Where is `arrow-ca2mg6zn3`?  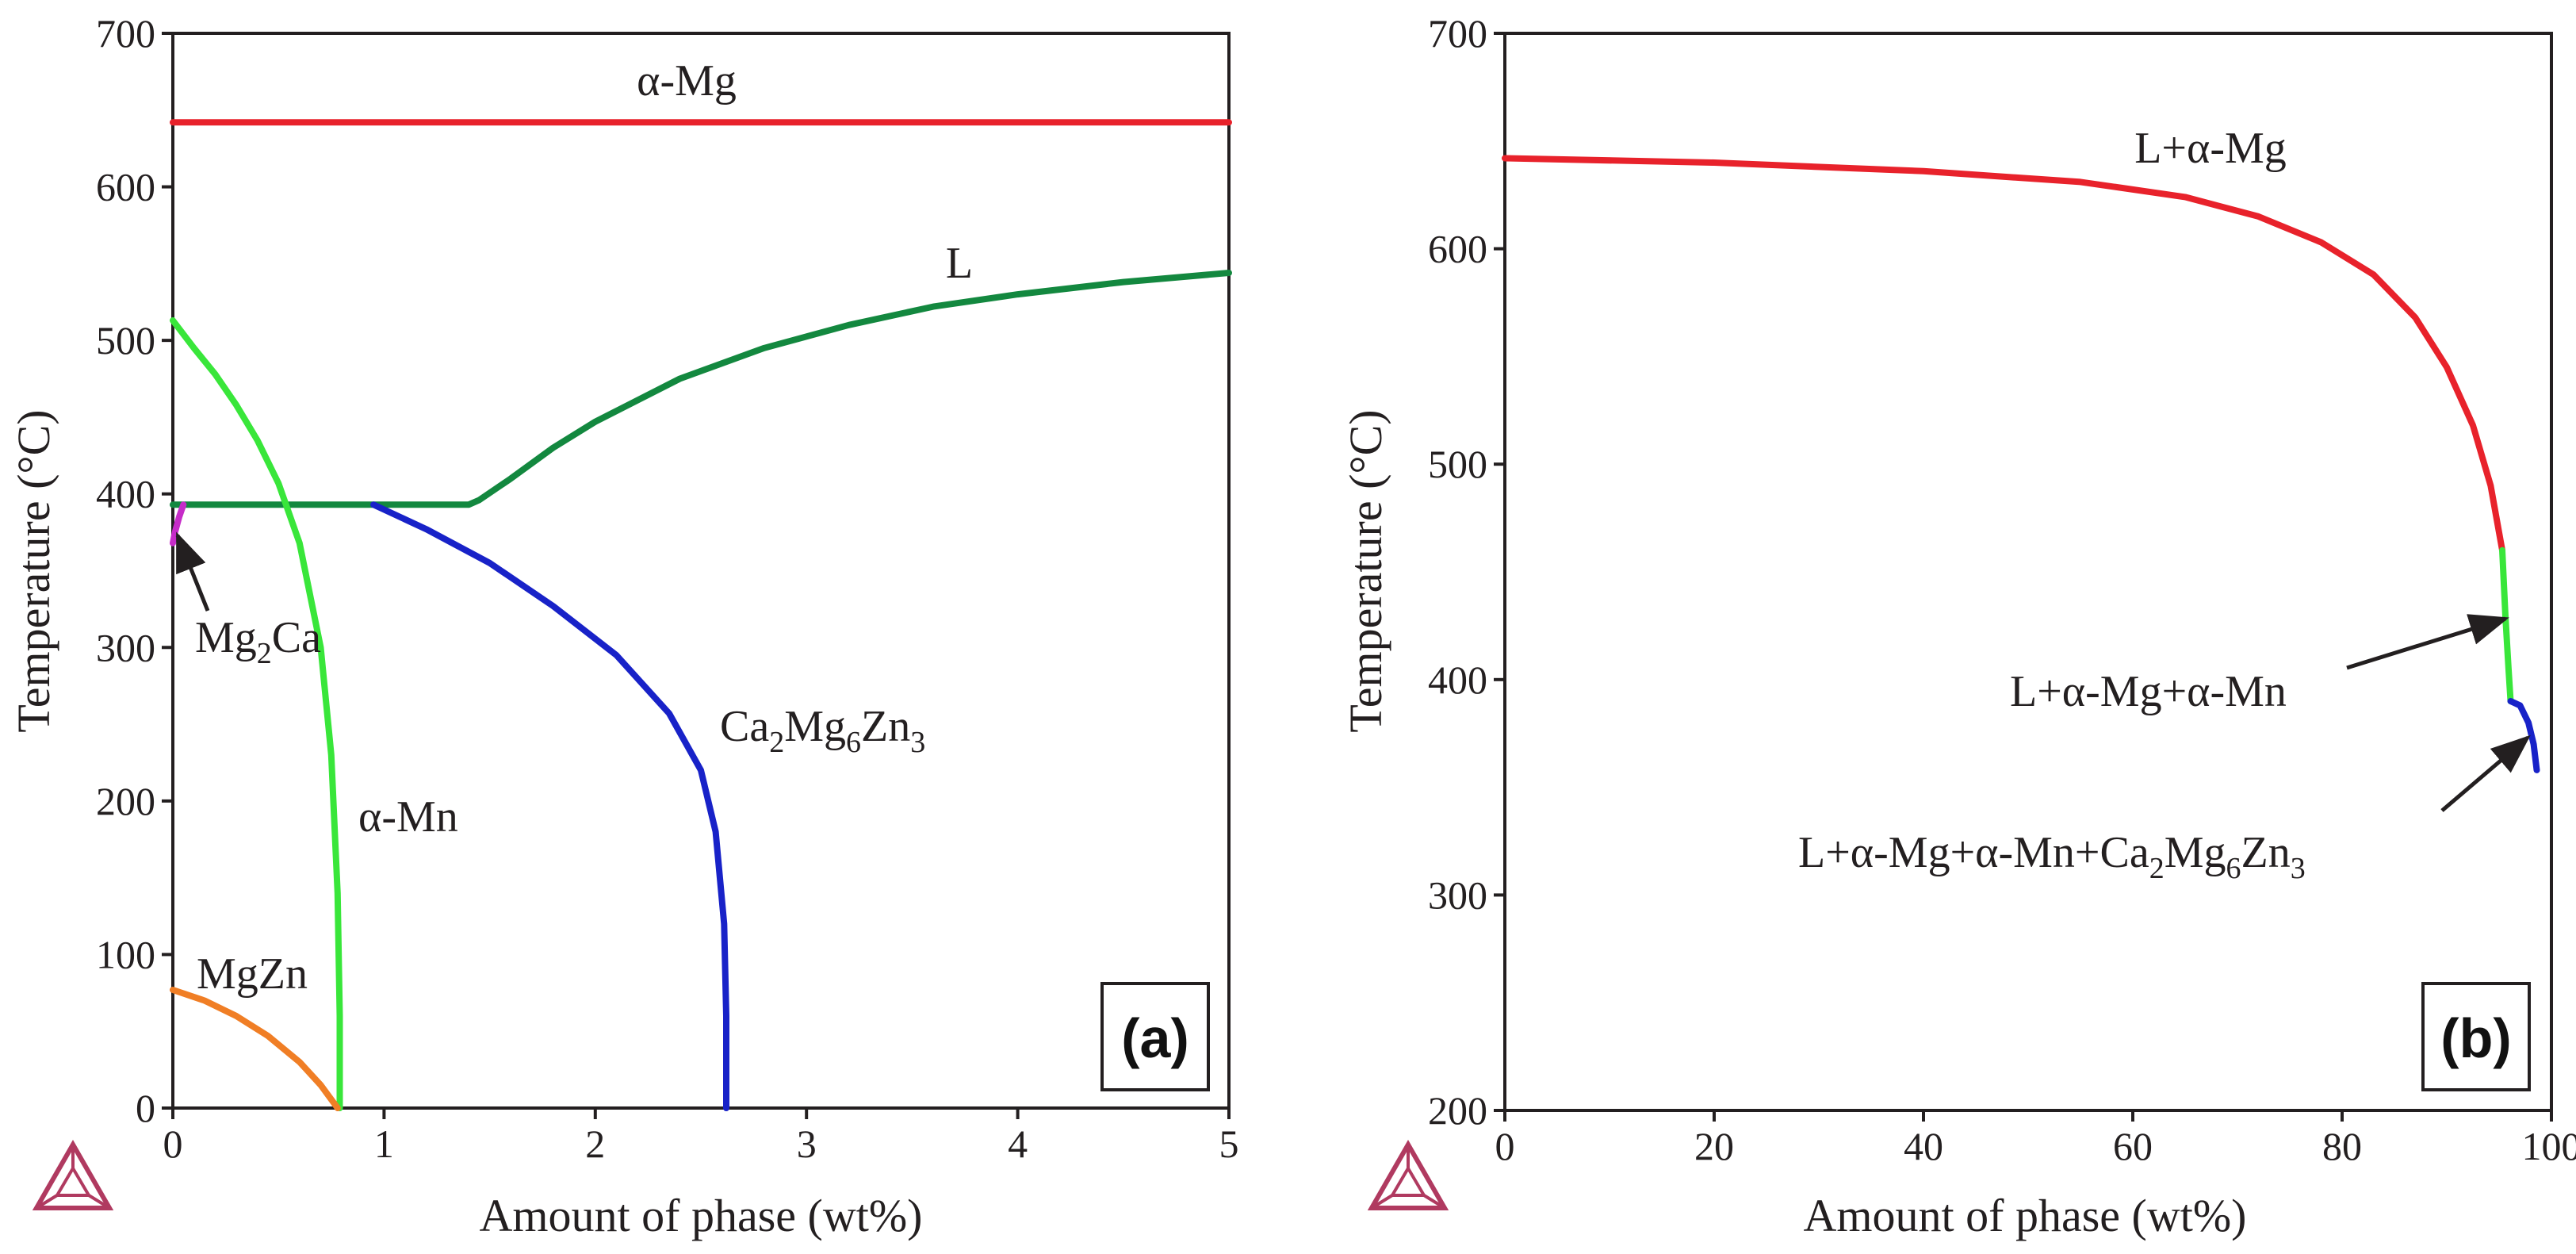
arrow-ca2mg6zn3 is located at coordinates (2485, 773).